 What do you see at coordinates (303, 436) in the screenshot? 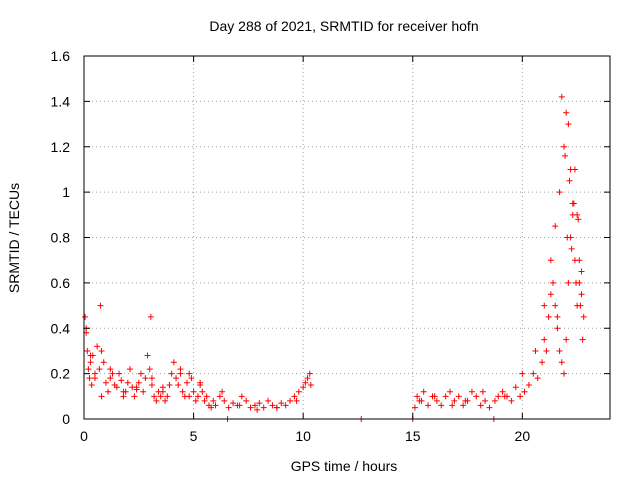
I see `x-tick-label: 10` at bounding box center [303, 436].